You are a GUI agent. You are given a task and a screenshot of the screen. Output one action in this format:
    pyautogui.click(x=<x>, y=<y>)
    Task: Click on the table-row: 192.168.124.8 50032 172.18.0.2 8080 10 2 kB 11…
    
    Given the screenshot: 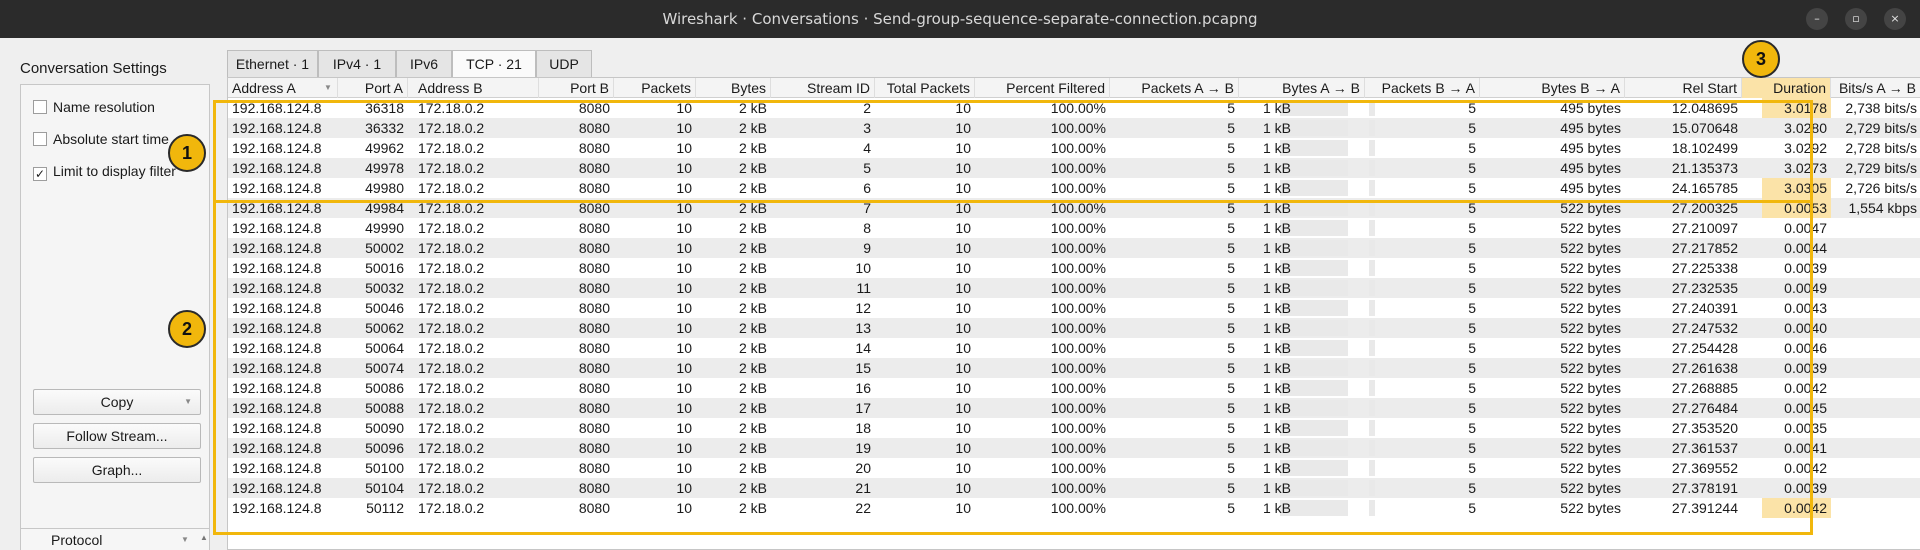 What is the action you would take?
    pyautogui.click(x=1074, y=288)
    